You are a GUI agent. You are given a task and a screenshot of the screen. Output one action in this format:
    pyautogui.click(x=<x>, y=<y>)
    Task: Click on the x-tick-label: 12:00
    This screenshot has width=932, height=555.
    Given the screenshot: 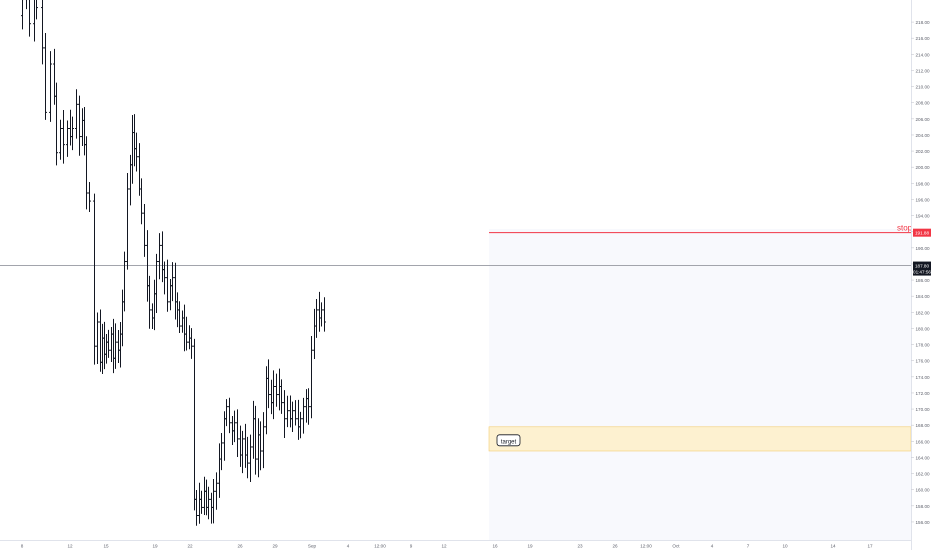 What is the action you would take?
    pyautogui.click(x=380, y=546)
    